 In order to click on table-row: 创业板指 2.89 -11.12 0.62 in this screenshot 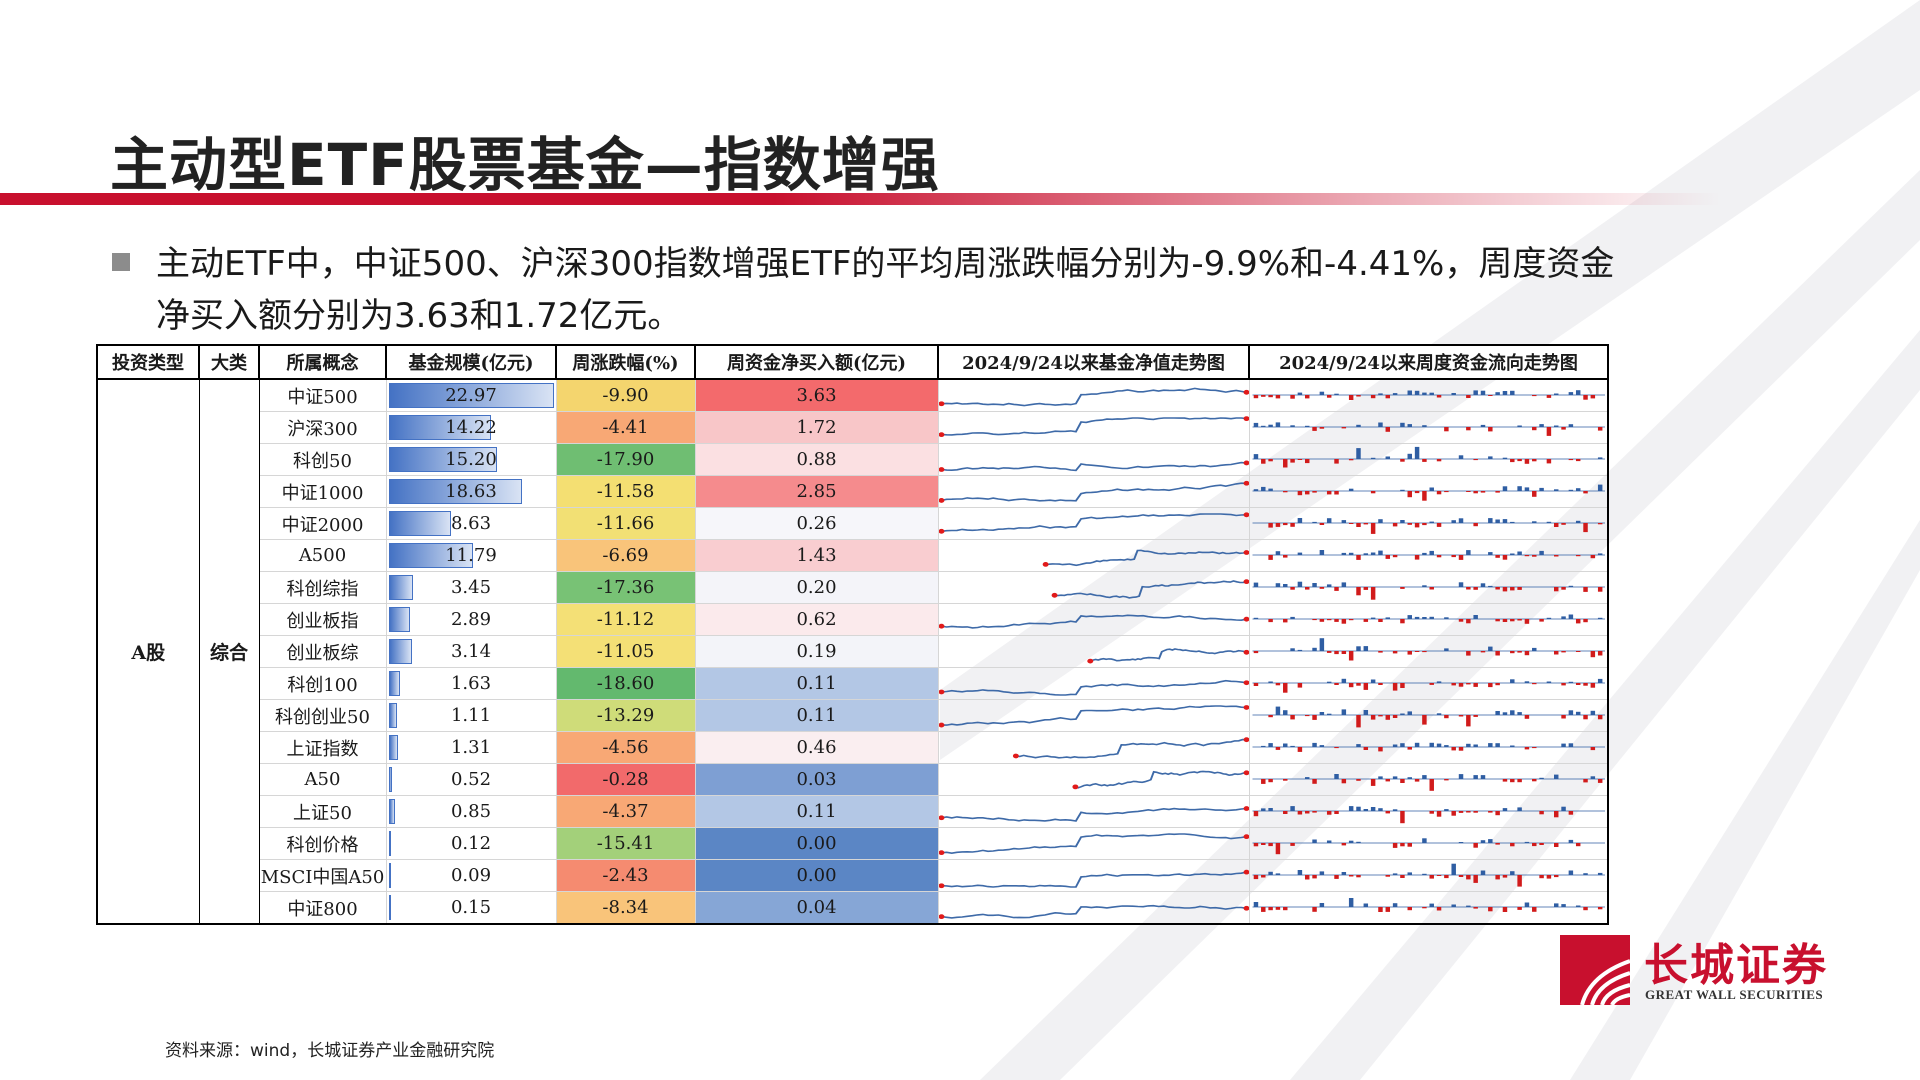, I will do `click(853, 619)`.